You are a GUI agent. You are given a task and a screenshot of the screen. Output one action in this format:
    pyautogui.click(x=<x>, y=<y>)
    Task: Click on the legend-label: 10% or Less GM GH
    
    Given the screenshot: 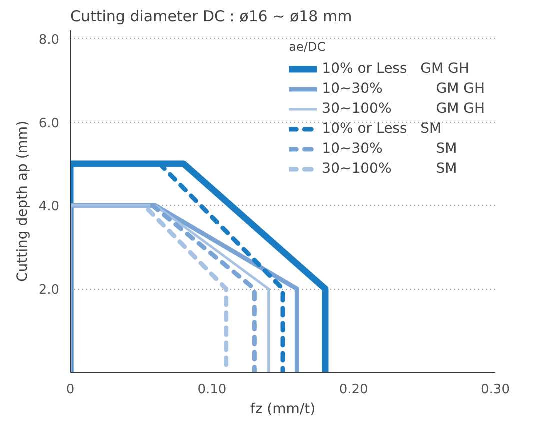 What is the action you would take?
    pyautogui.click(x=396, y=69)
    